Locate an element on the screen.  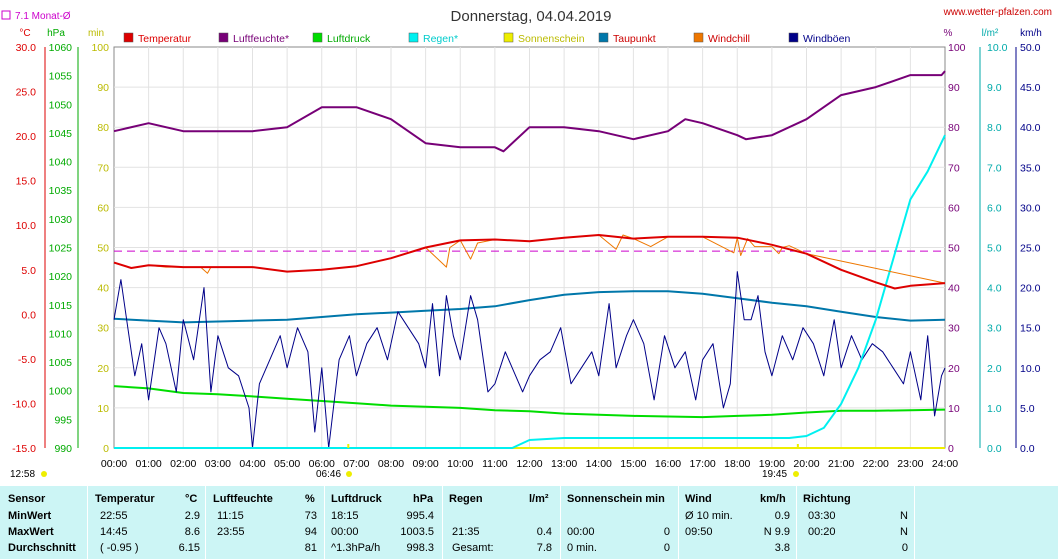
hdr-press: Luftdruck is located at coordinates (356, 499).